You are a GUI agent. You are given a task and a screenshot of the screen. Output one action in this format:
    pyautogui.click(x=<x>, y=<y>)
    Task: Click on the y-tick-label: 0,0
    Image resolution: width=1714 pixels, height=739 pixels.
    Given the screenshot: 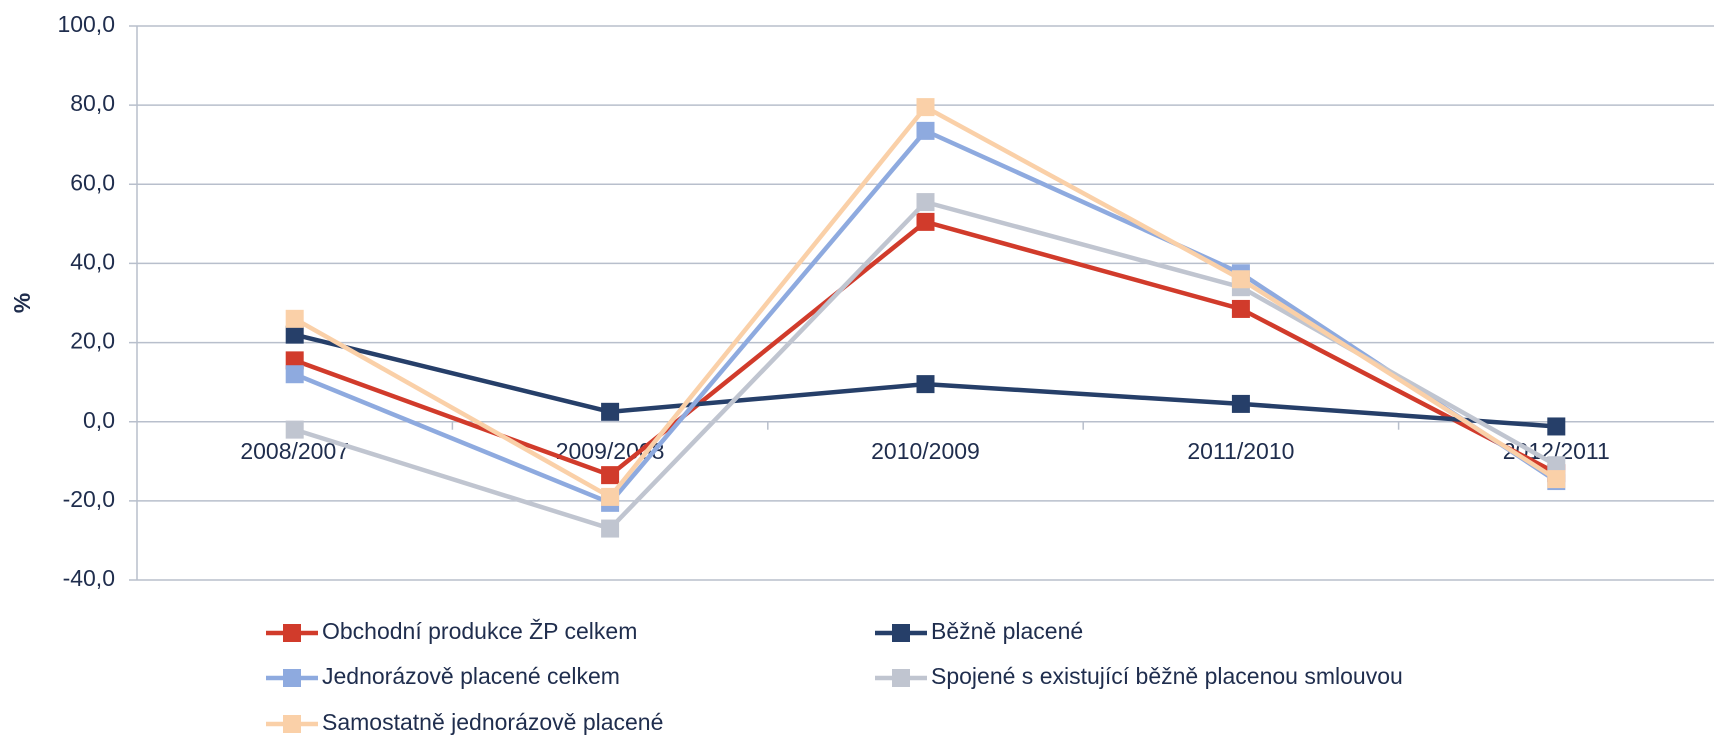 What is the action you would take?
    pyautogui.click(x=99, y=420)
    